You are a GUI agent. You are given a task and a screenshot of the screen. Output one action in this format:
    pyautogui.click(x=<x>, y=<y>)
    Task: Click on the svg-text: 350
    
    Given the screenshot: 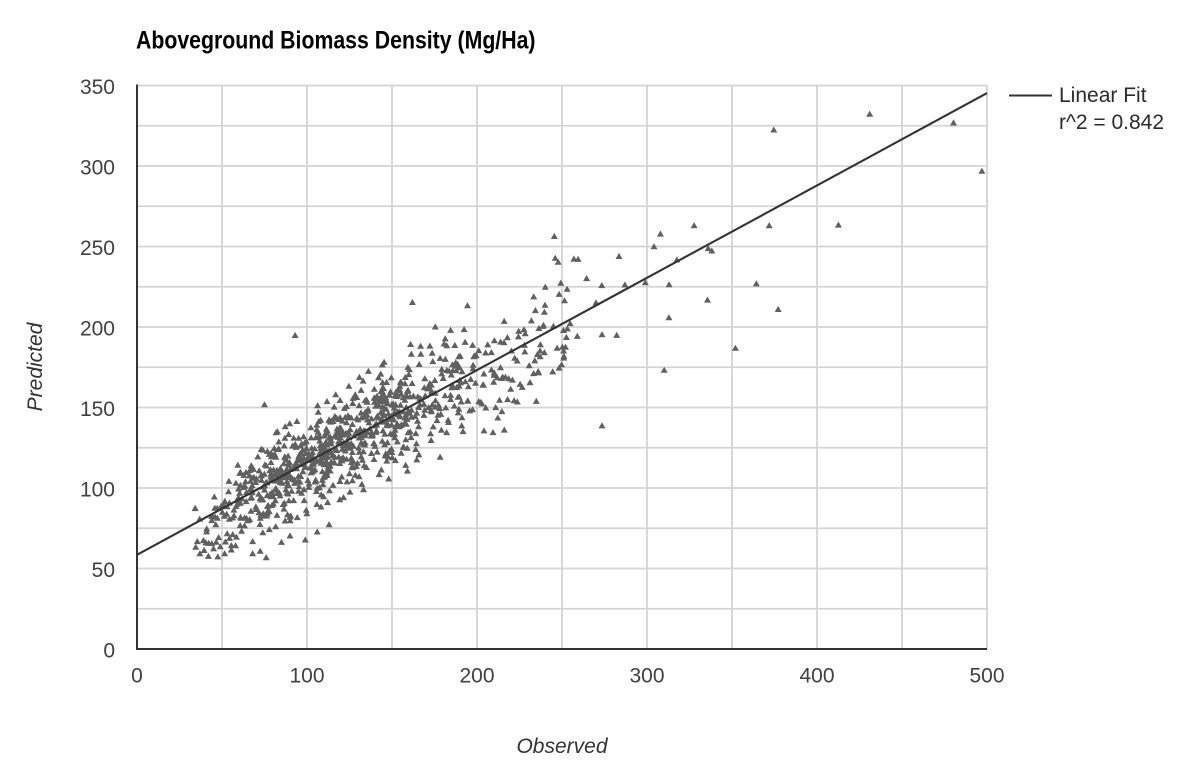 What is the action you would take?
    pyautogui.click(x=97, y=87)
    